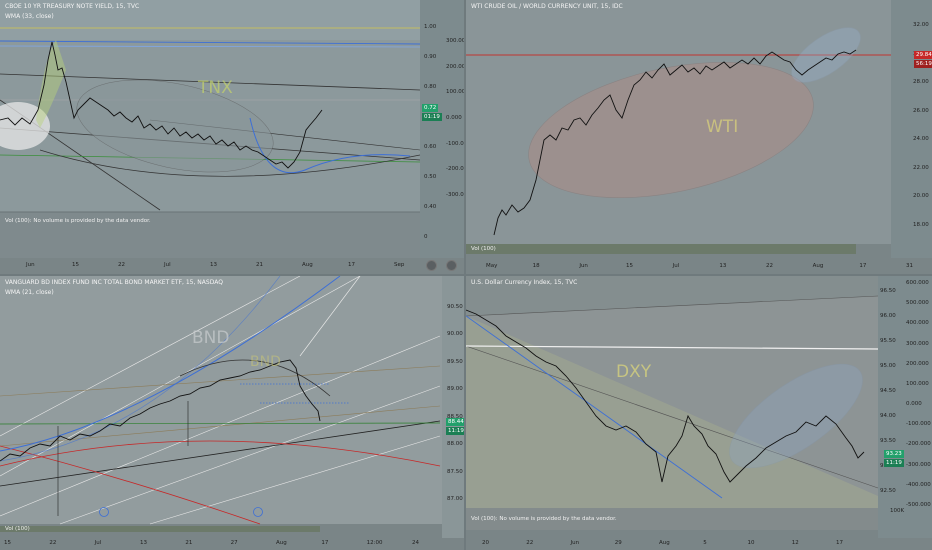 The width and height of the screenshot is (932, 550). Describe the element at coordinates (888, 341) in the screenshot. I see `dxy-price-tick: 95.50` at that location.